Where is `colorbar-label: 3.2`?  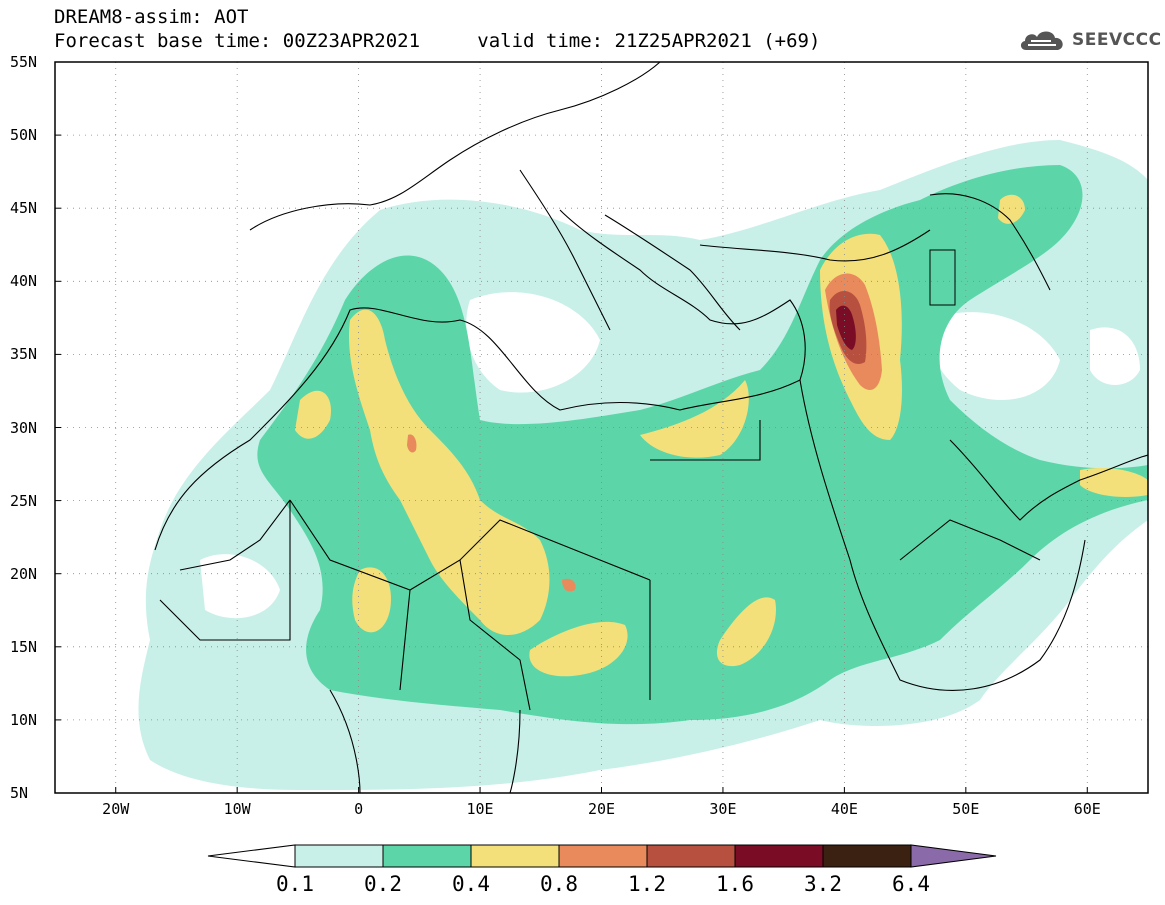
colorbar-label: 3.2 is located at coordinates (823, 884).